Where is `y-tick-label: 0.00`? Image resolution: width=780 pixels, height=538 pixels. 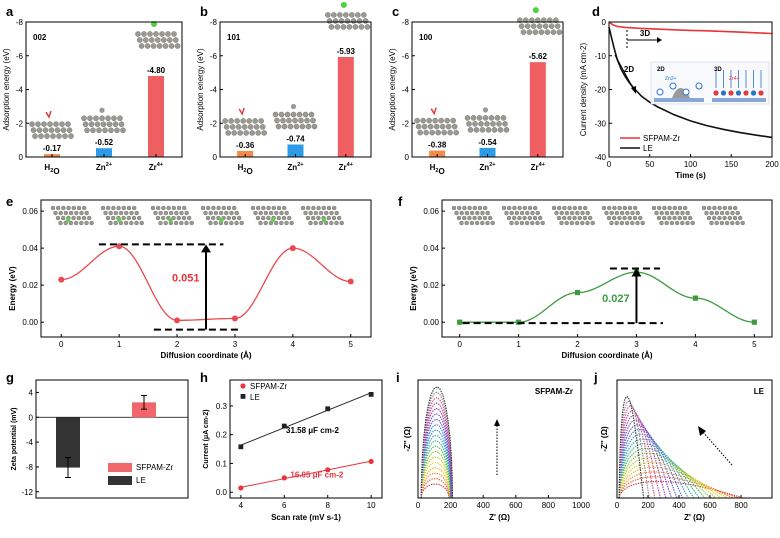 y-tick-label: 0.00 is located at coordinates (431, 322).